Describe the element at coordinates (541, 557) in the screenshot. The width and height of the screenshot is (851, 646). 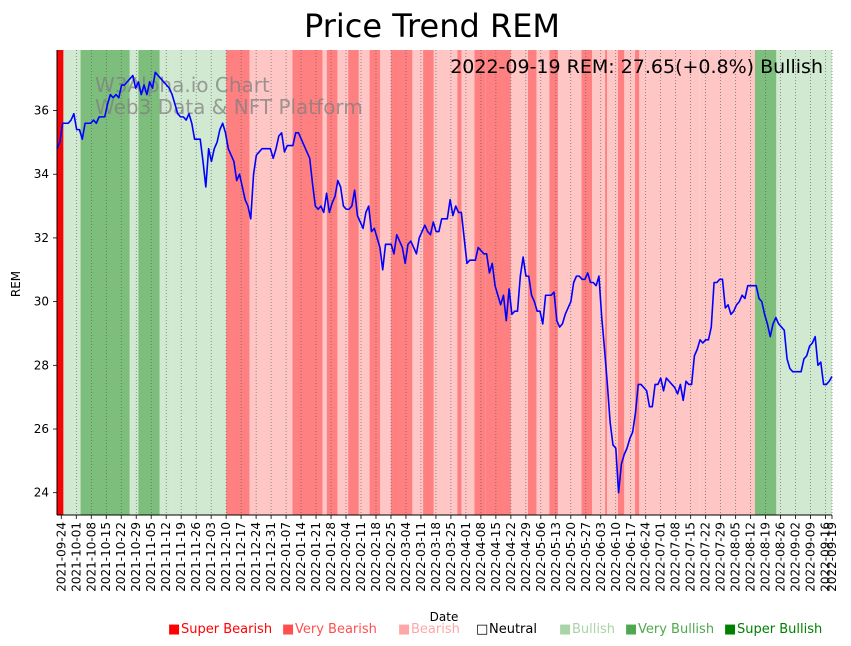
I see `x-tick-label: 2022-05-06` at that location.